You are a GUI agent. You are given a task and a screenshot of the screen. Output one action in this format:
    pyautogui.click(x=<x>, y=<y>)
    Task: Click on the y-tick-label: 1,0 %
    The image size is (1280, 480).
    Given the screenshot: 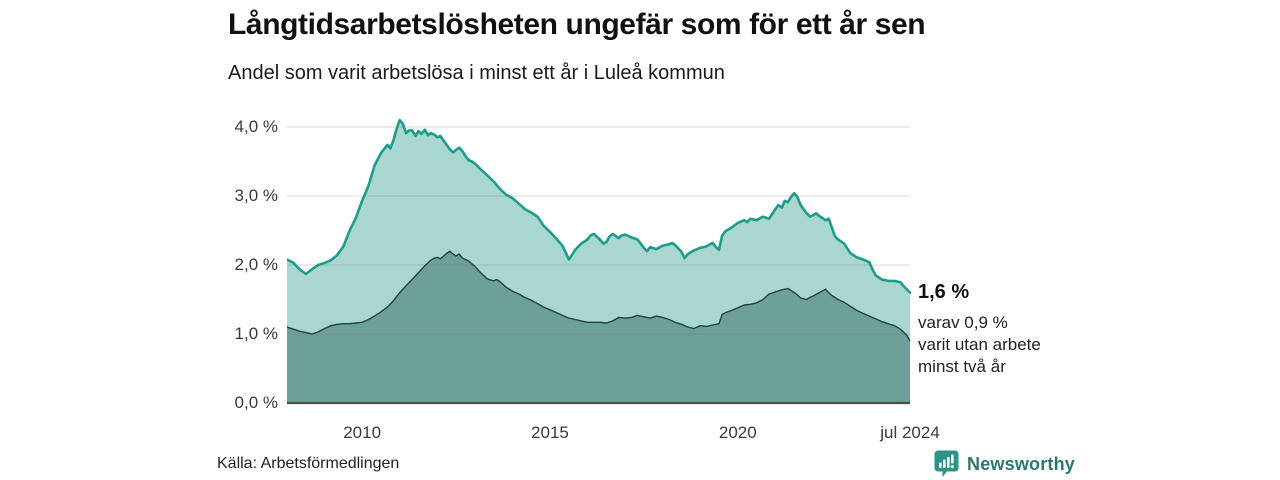 What is the action you would take?
    pyautogui.click(x=256, y=333)
    